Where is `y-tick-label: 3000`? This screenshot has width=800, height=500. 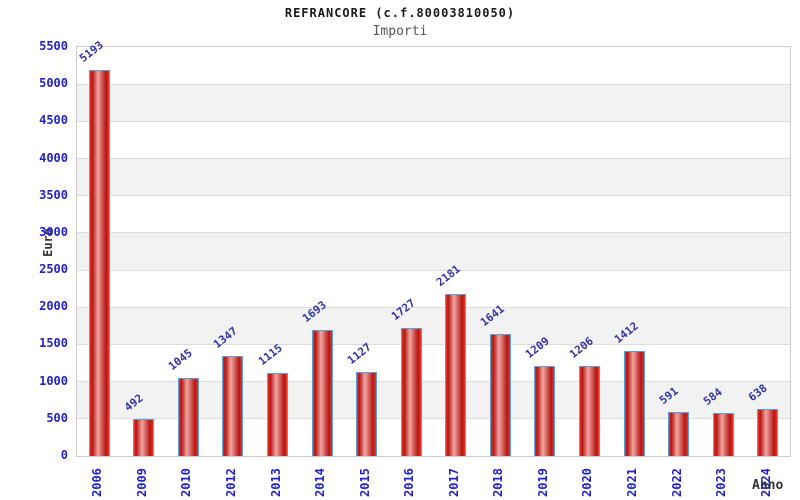
y-tick-label: 3000 is located at coordinates (53, 231).